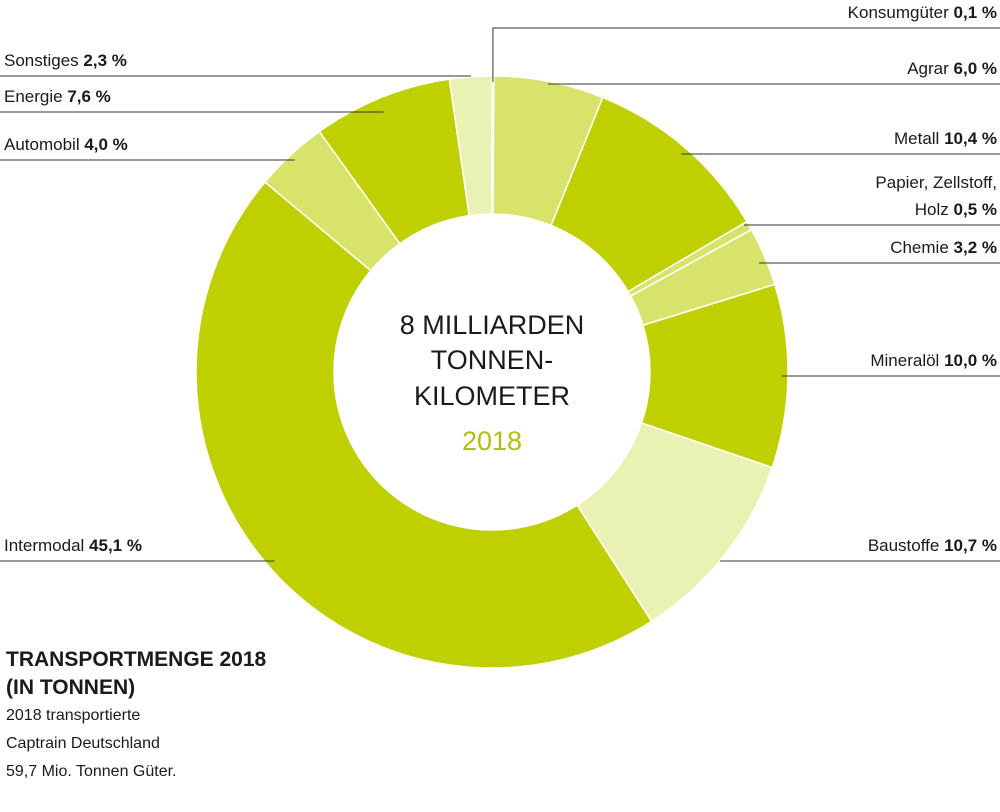  What do you see at coordinates (66, 144) in the screenshot?
I see `label-automobil: Automobil 4,0 %` at bounding box center [66, 144].